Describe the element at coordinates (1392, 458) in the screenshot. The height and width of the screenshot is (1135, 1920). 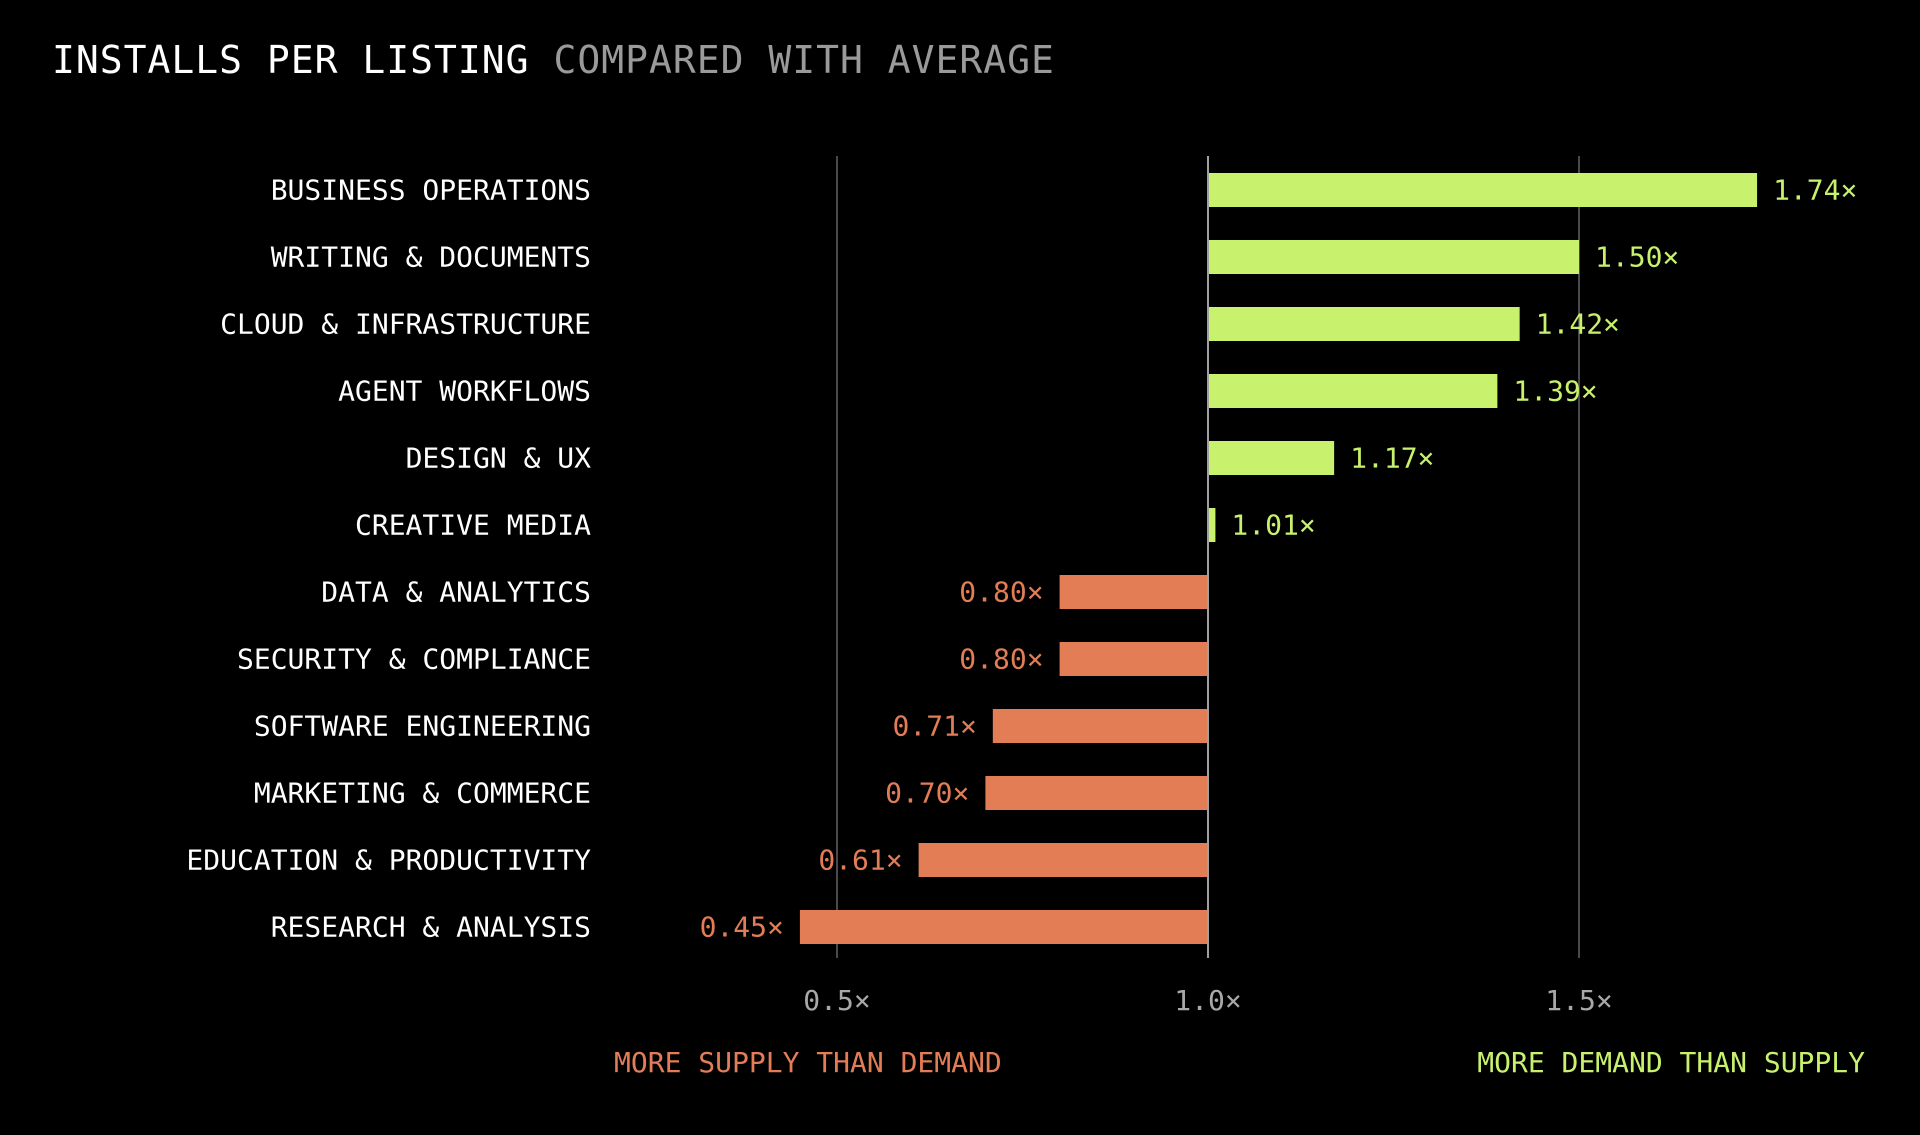
I see `value-label-4: 1.17×` at that location.